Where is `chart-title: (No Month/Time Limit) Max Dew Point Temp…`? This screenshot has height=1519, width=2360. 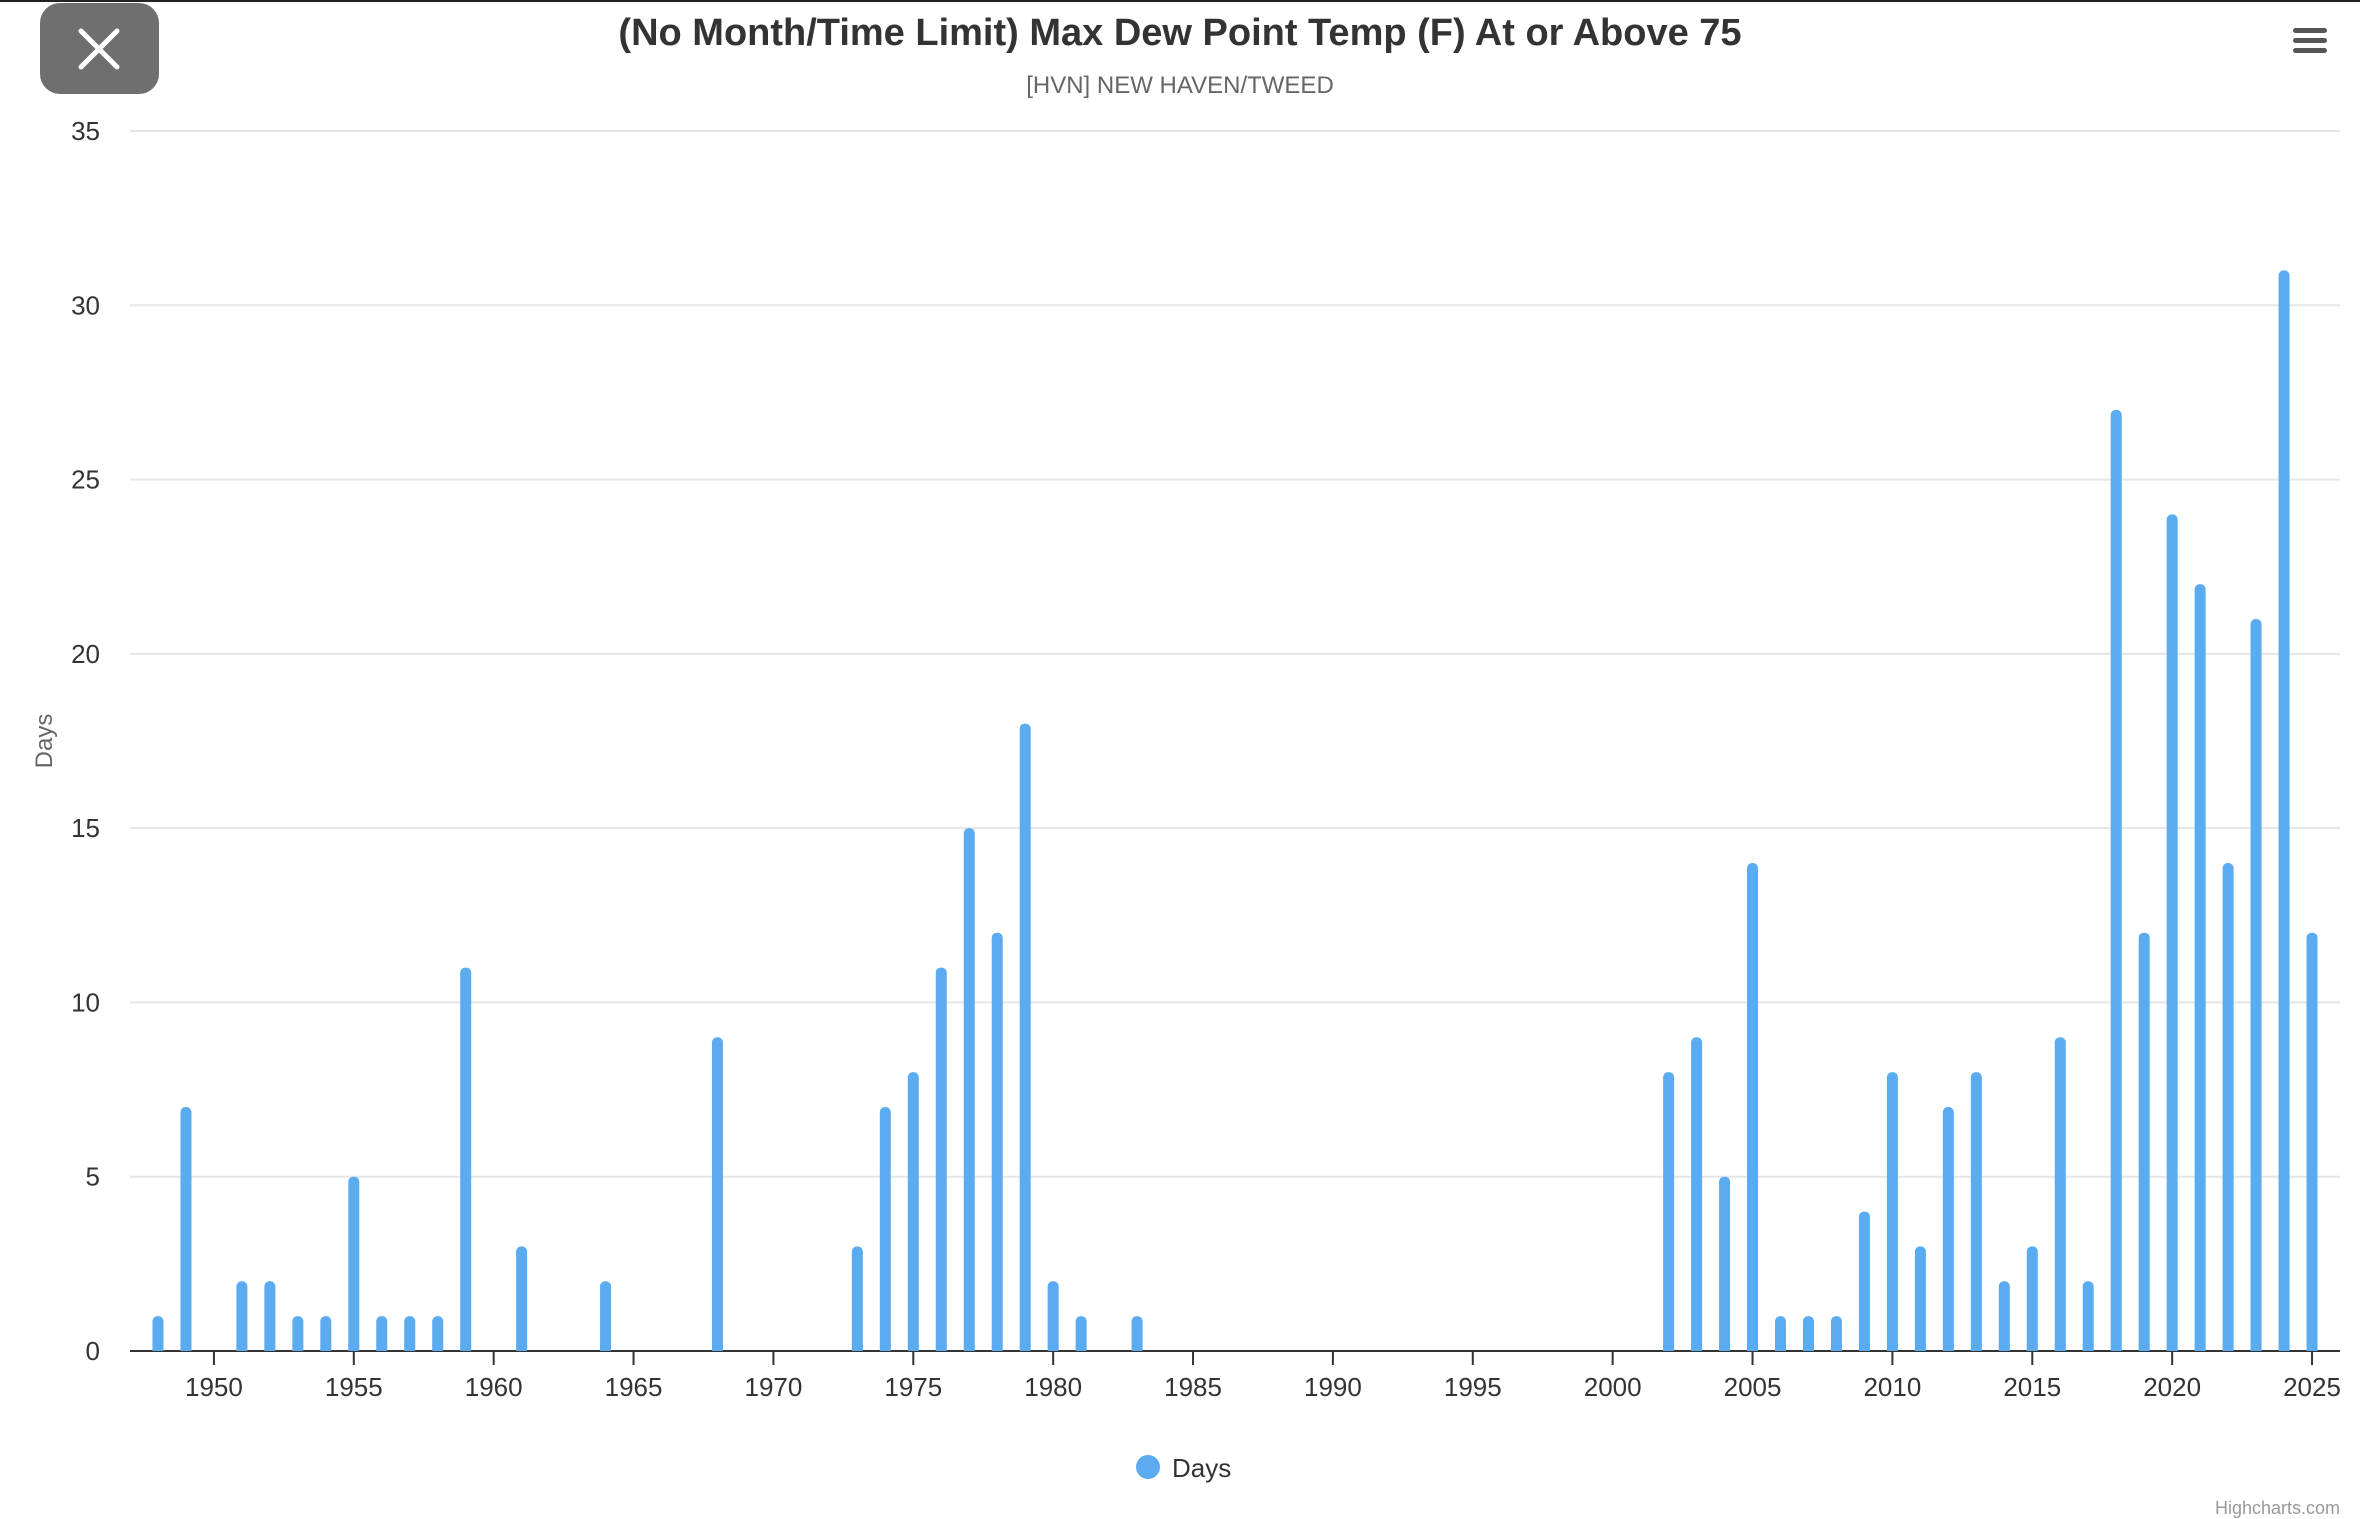
chart-title: (No Month/Time Limit) Max Dew Point Temp… is located at coordinates (1180, 33).